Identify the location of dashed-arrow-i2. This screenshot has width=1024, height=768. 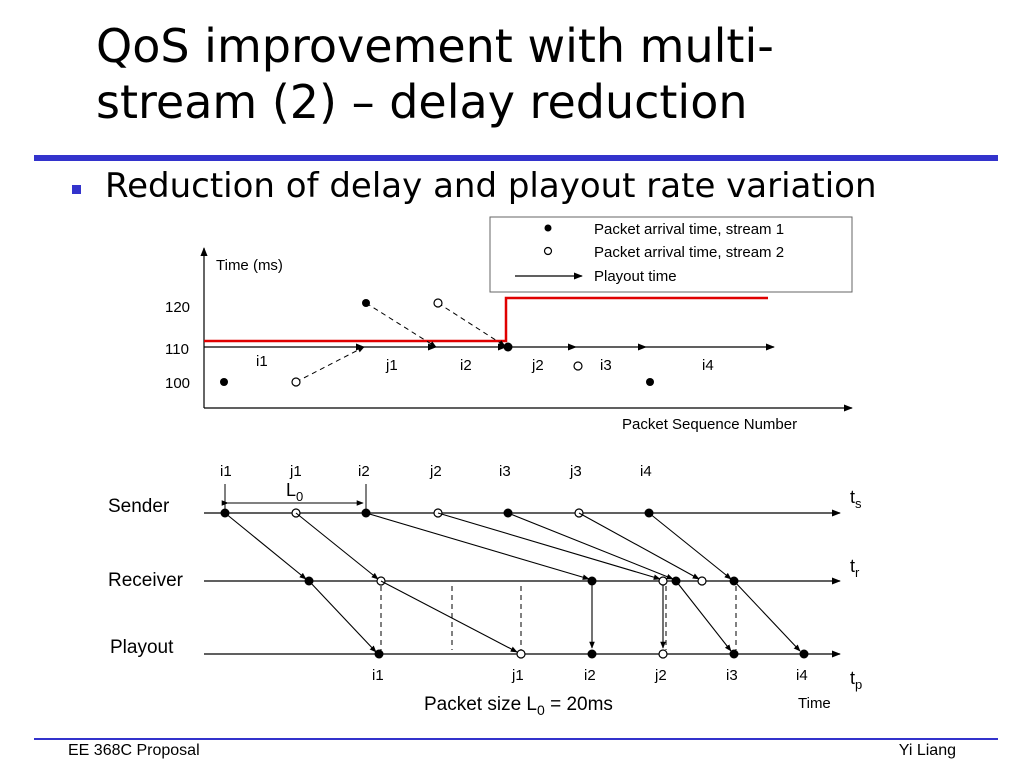
(401, 325).